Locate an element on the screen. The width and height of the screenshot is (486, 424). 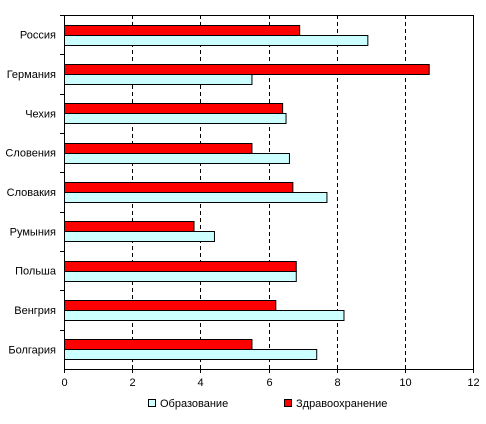
category-label: Болгария is located at coordinates (32, 350).